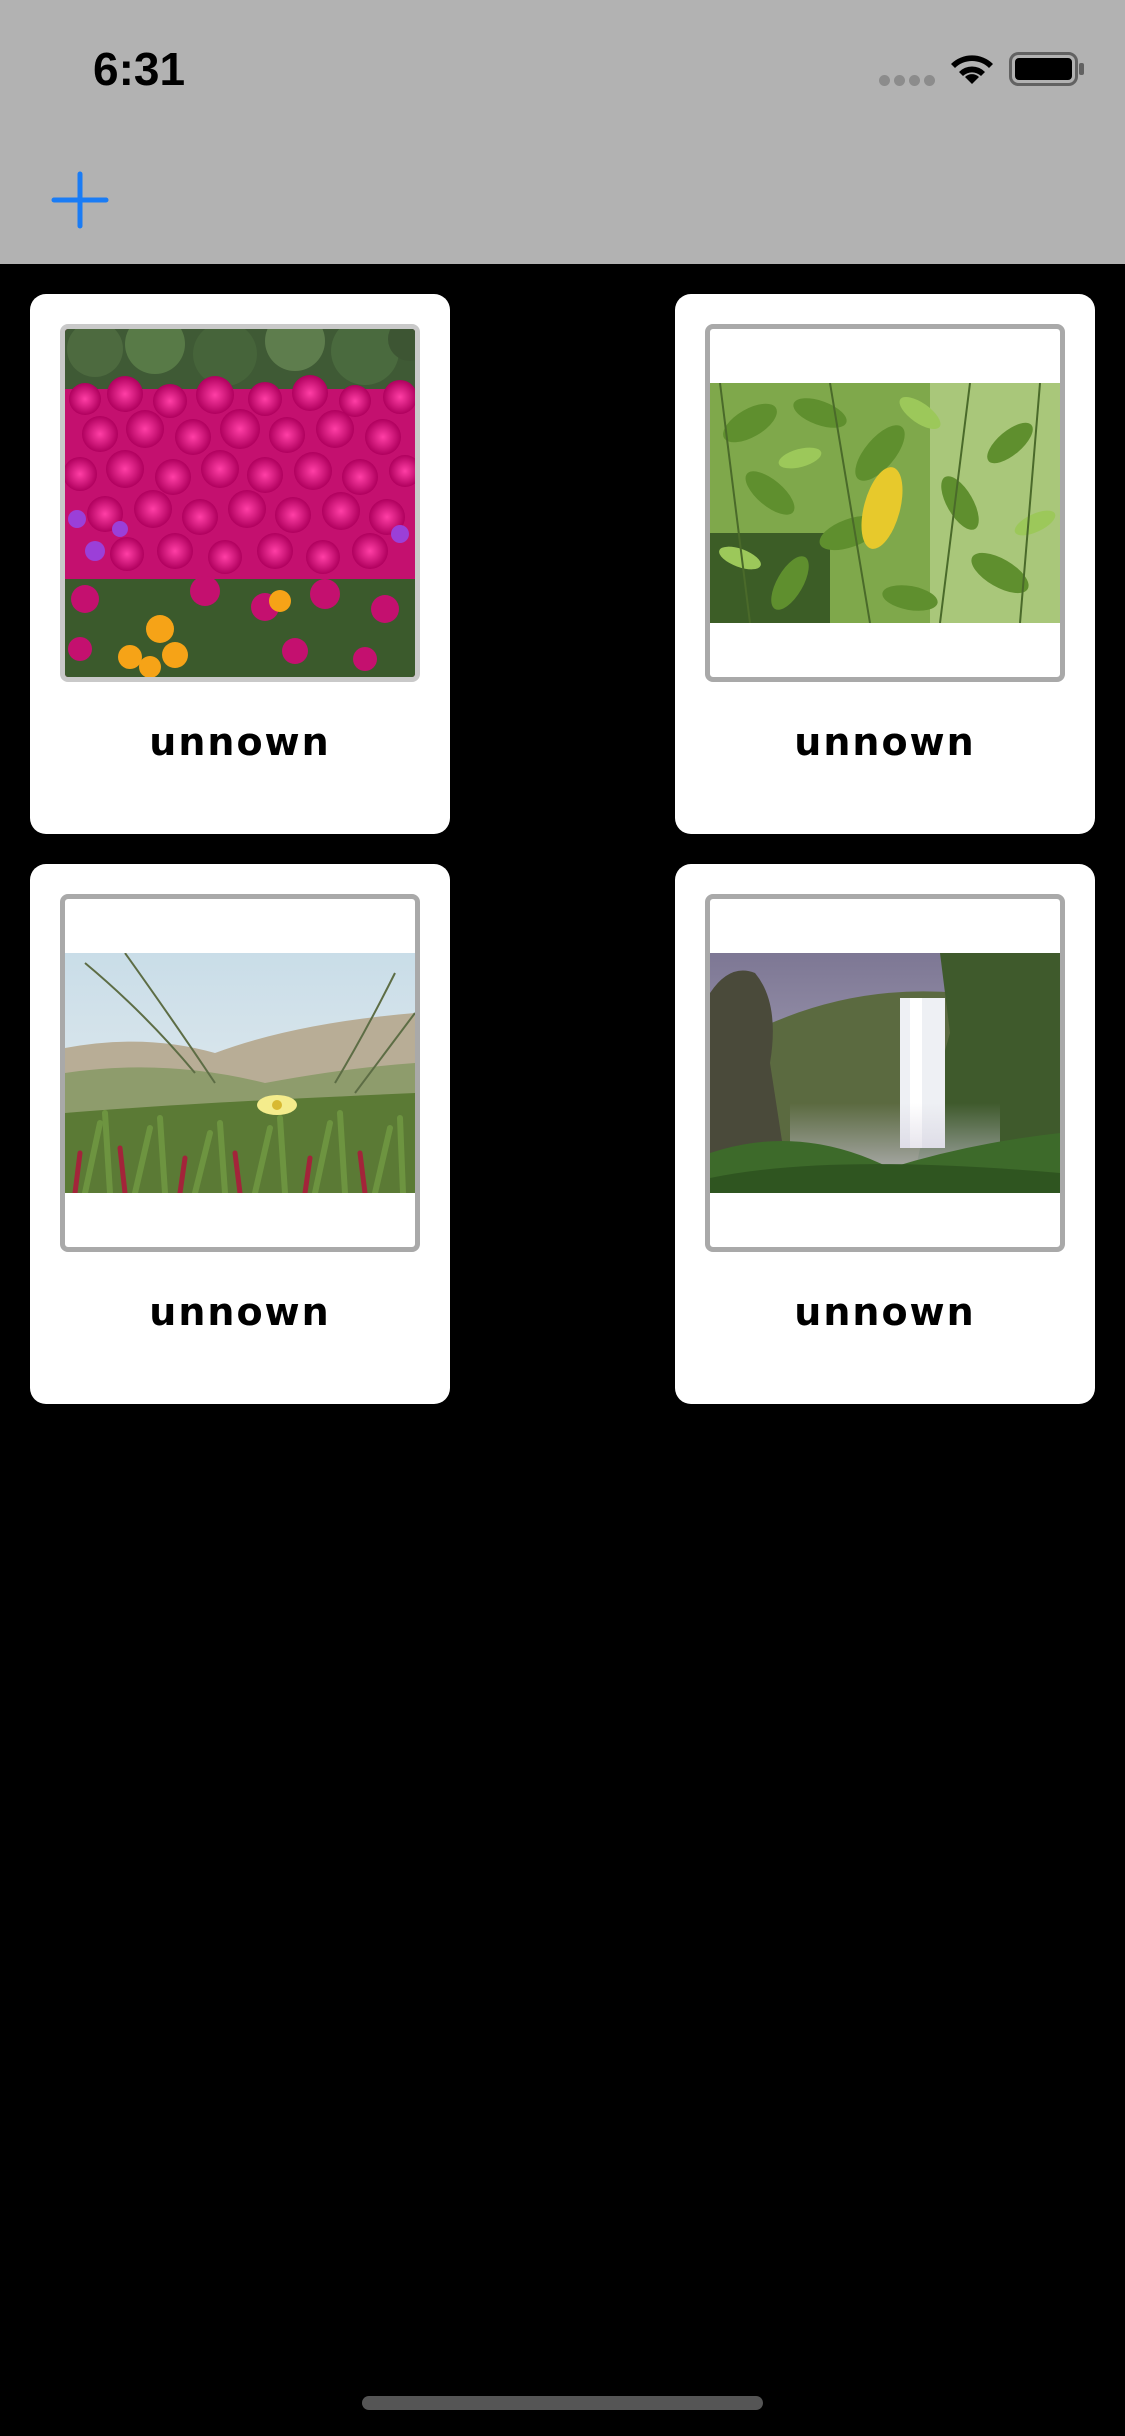 This screenshot has height=2436, width=1125. Describe the element at coordinates (907, 81) in the screenshot. I see `cellular-signal-icon` at that location.